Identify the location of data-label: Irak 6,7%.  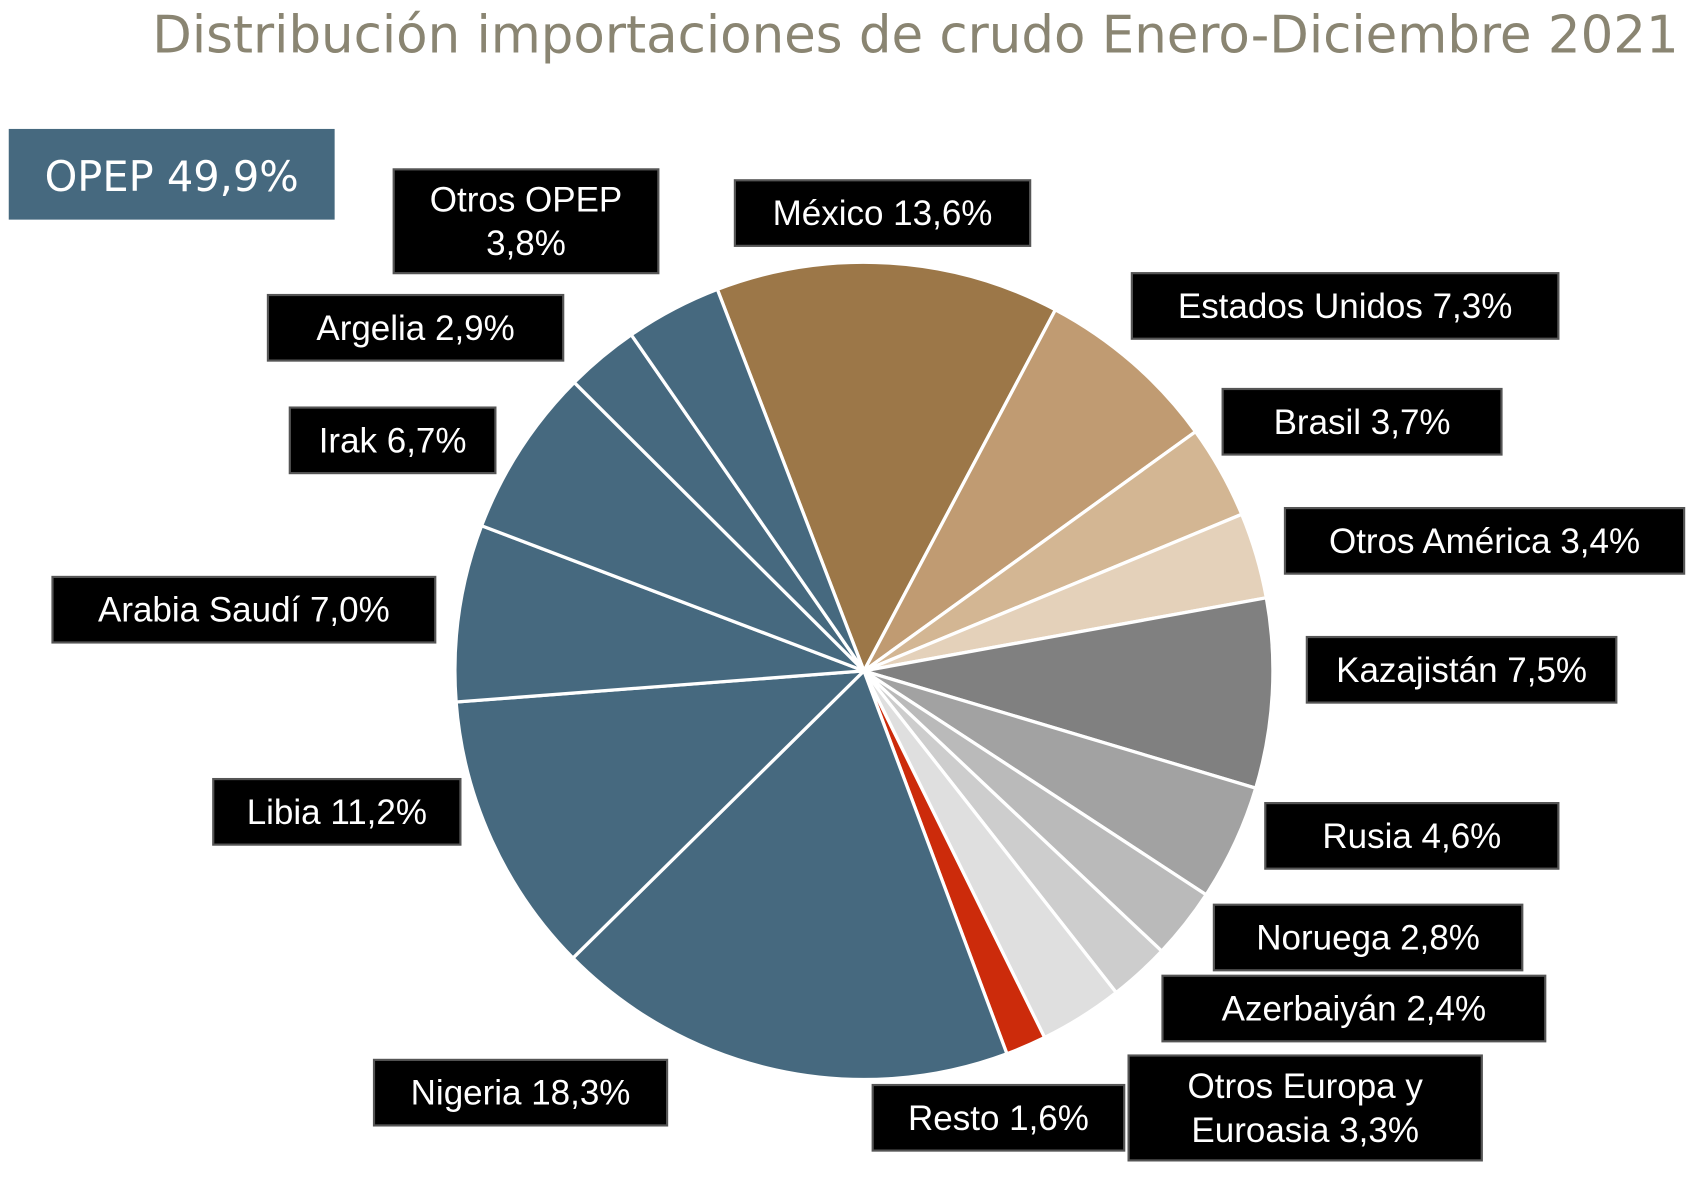
(392, 440).